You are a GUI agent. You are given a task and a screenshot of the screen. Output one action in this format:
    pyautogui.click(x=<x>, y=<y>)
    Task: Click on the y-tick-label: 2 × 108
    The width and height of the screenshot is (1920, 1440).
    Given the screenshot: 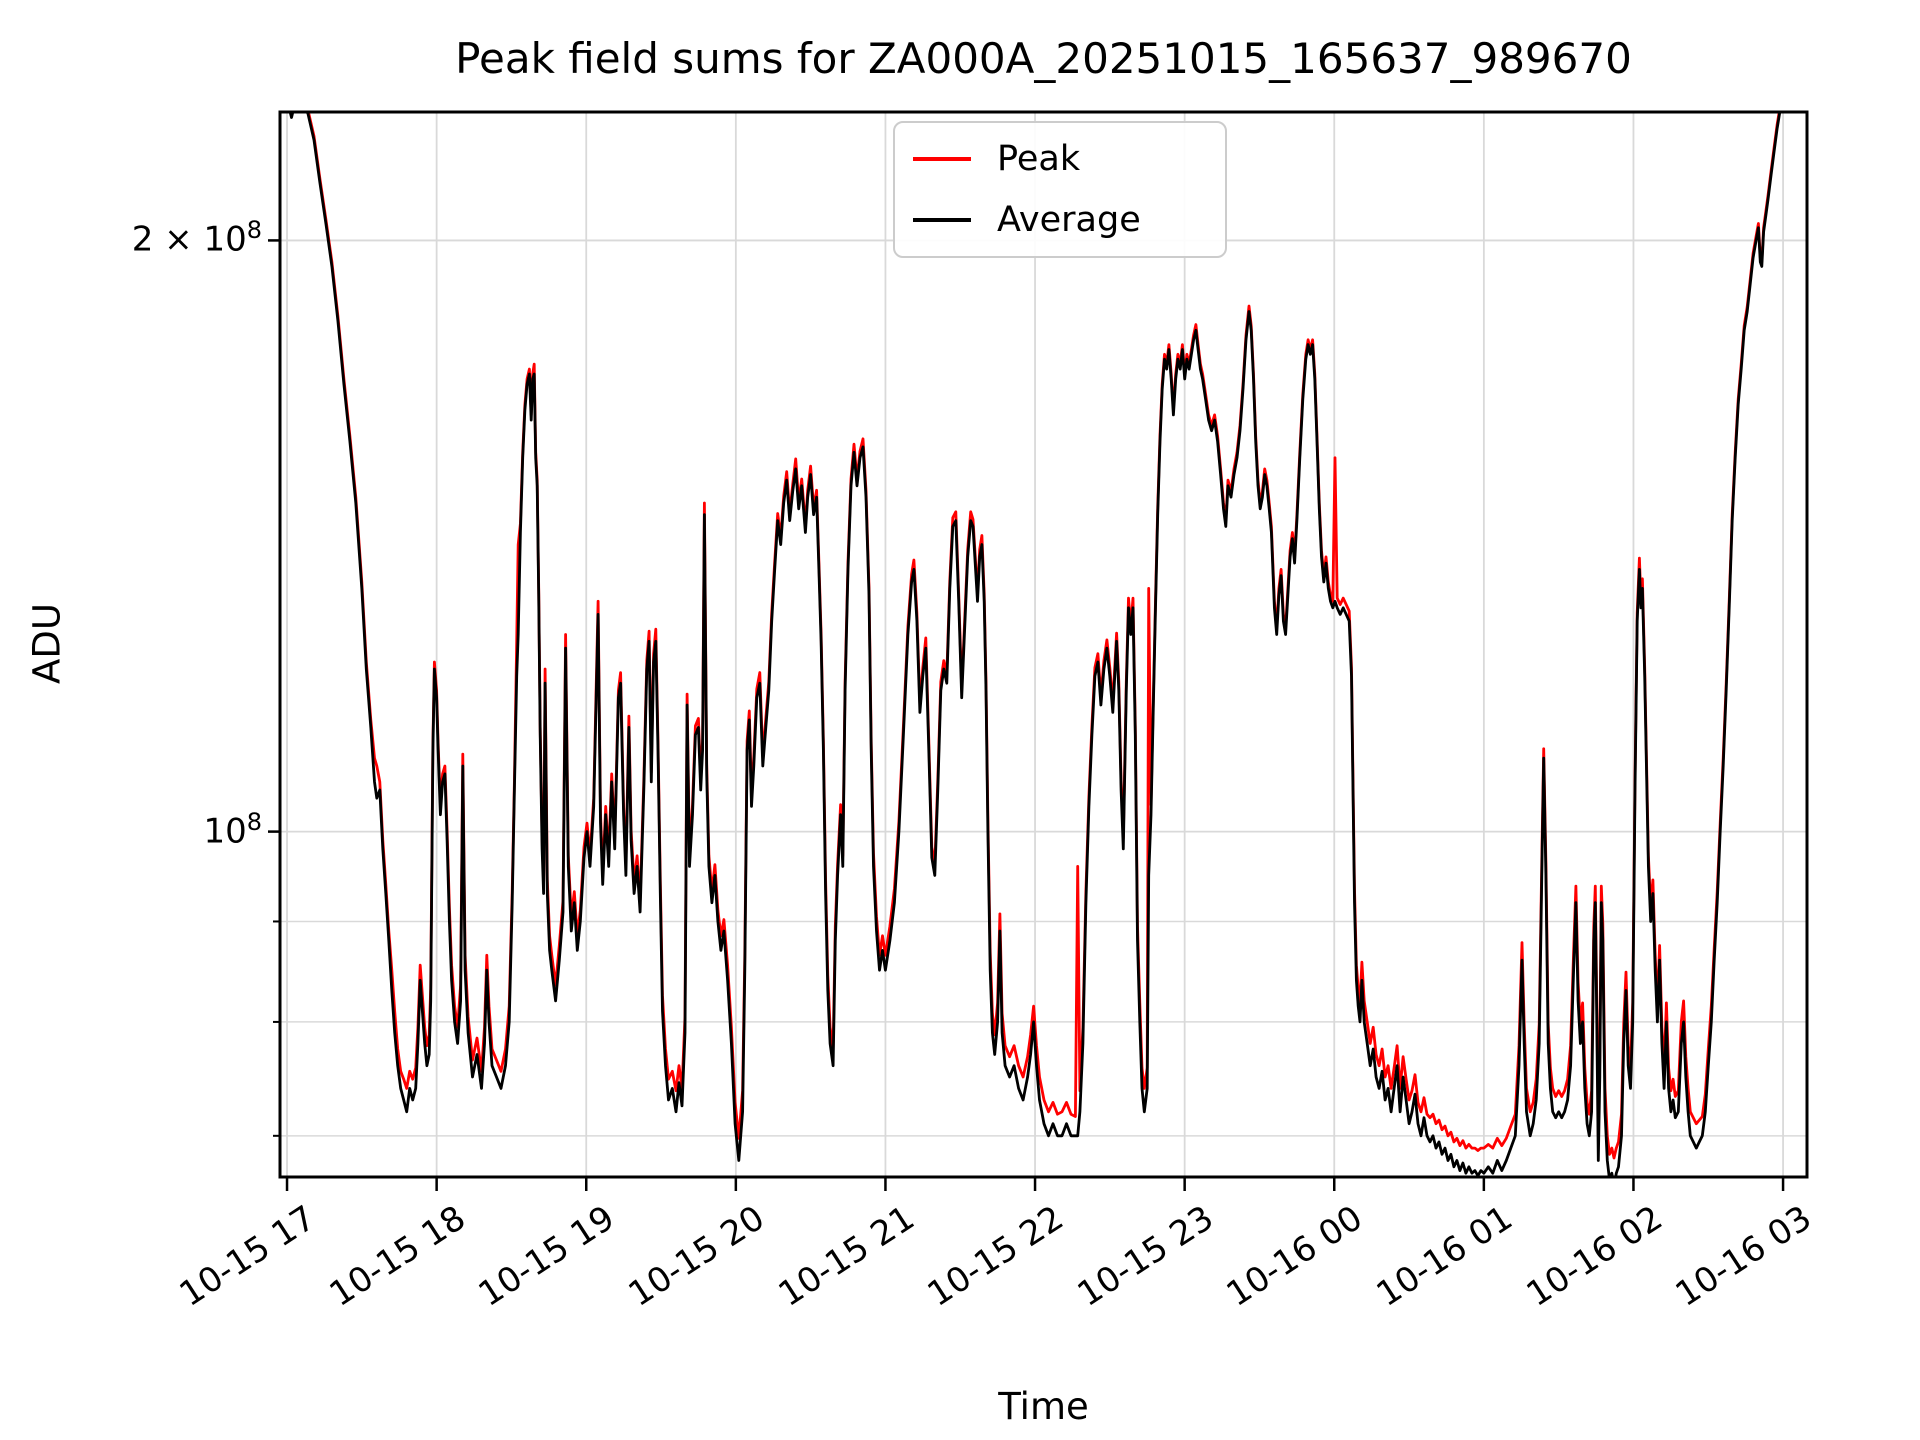 What is the action you would take?
    pyautogui.click(x=196, y=238)
    